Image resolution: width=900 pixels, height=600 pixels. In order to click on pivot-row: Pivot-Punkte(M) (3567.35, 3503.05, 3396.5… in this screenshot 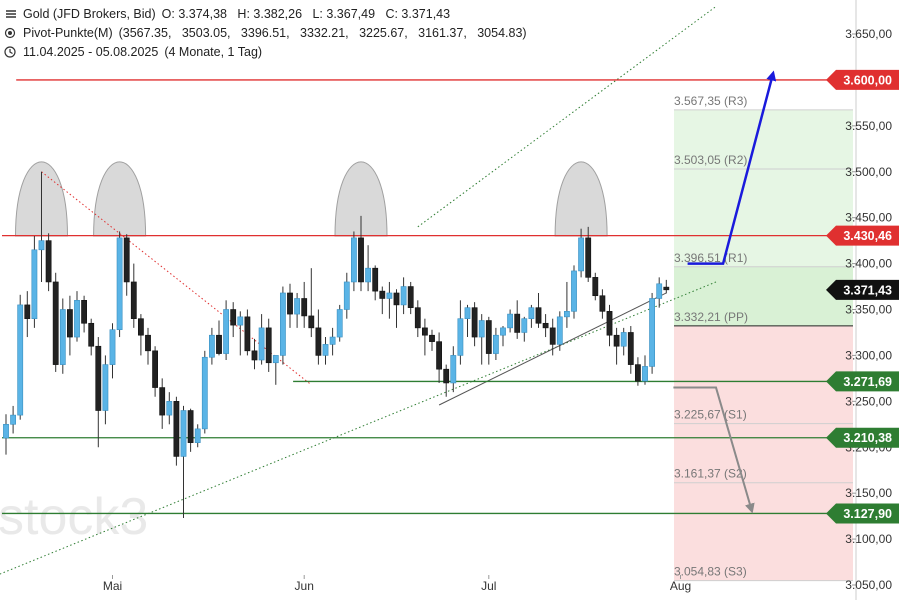, I will do `click(265, 33)`.